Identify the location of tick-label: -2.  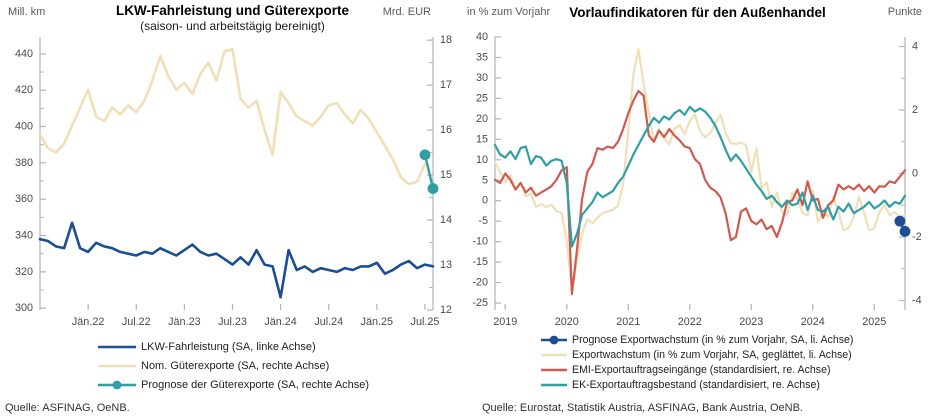
(917, 237).